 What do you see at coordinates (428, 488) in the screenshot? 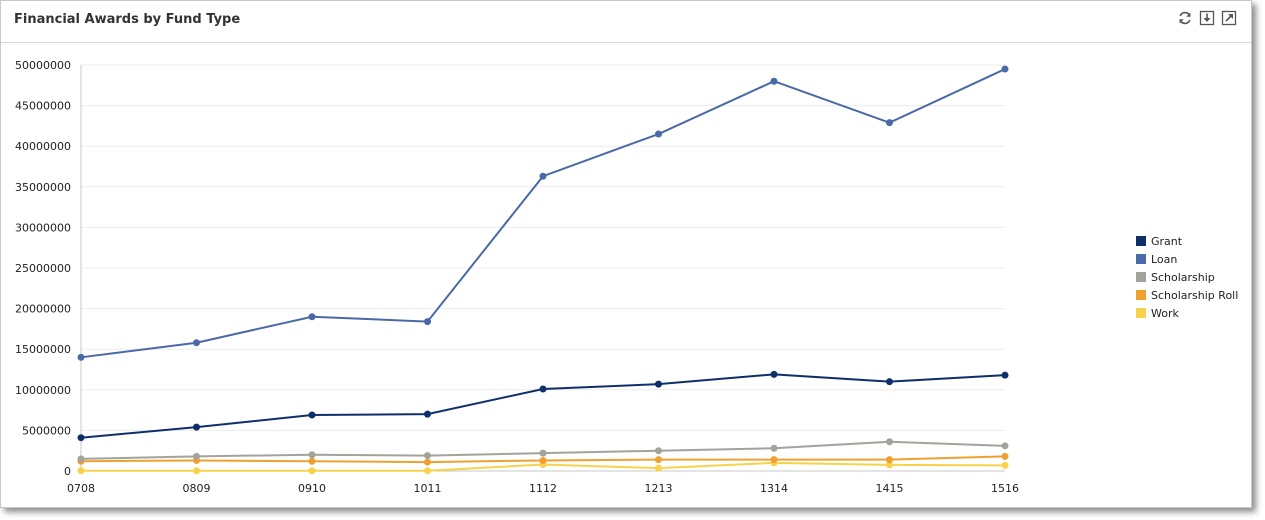
I see `x-tick-label: 1011` at bounding box center [428, 488].